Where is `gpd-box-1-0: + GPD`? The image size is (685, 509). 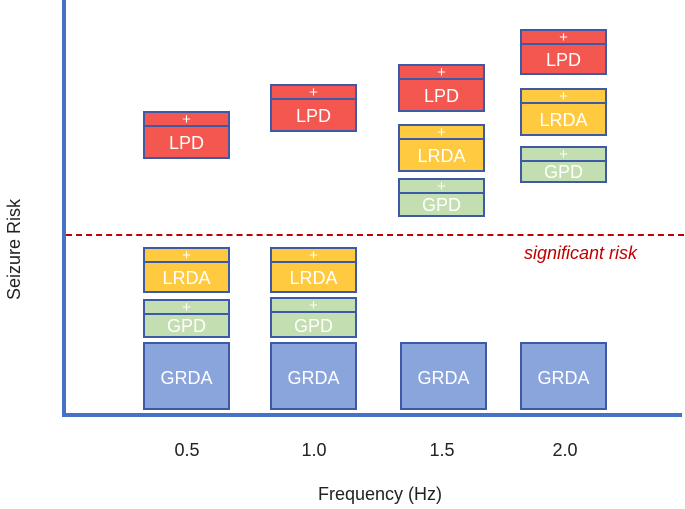 gpd-box-1-0: + GPD is located at coordinates (313, 317).